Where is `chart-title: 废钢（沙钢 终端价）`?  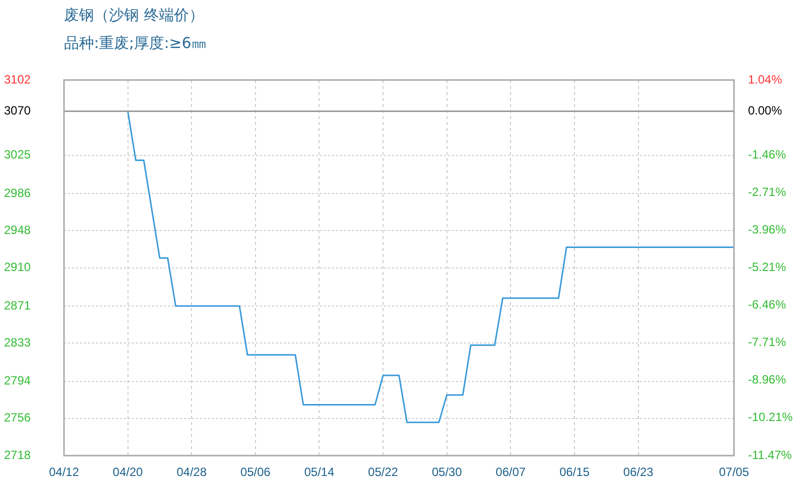 chart-title: 废钢（沙钢 终端价） is located at coordinates (134, 15).